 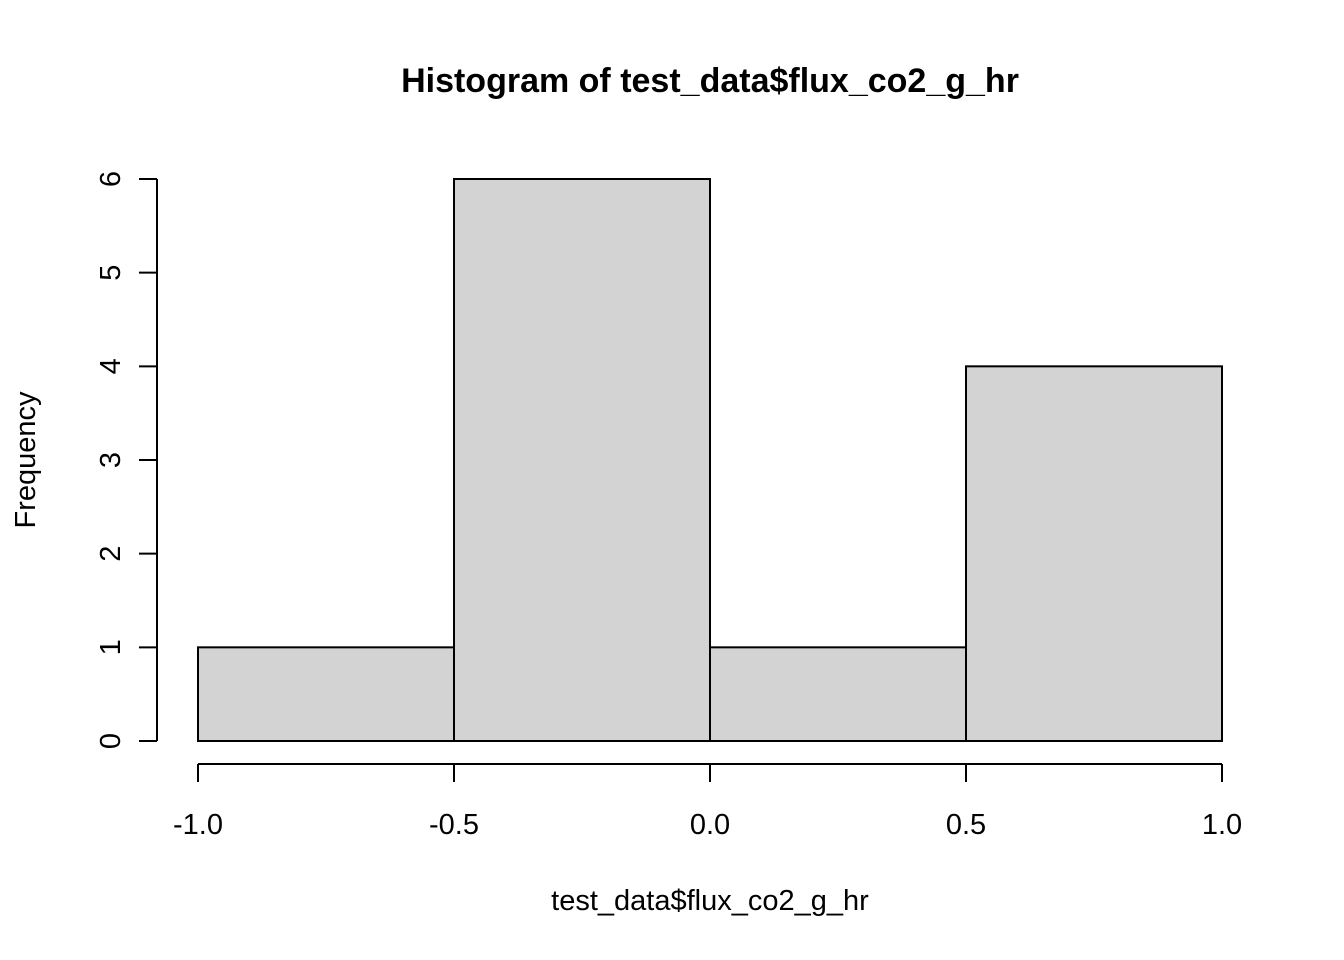 What do you see at coordinates (1222, 825) in the screenshot?
I see `x-tick-label: 1.0` at bounding box center [1222, 825].